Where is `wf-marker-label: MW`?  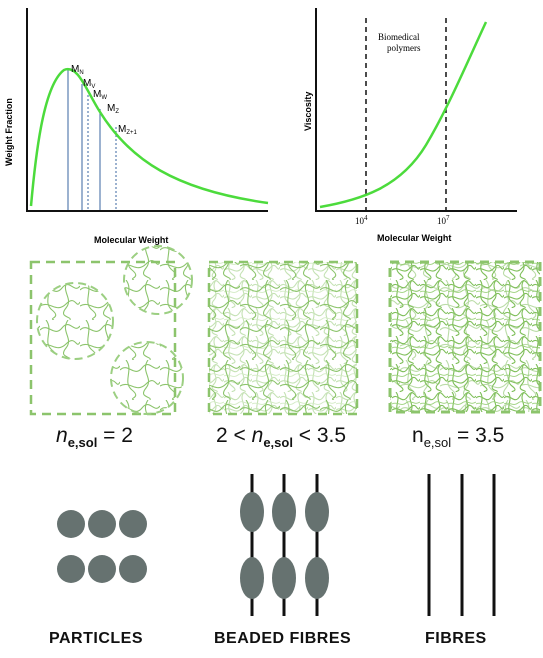 wf-marker-label: MW is located at coordinates (100, 95).